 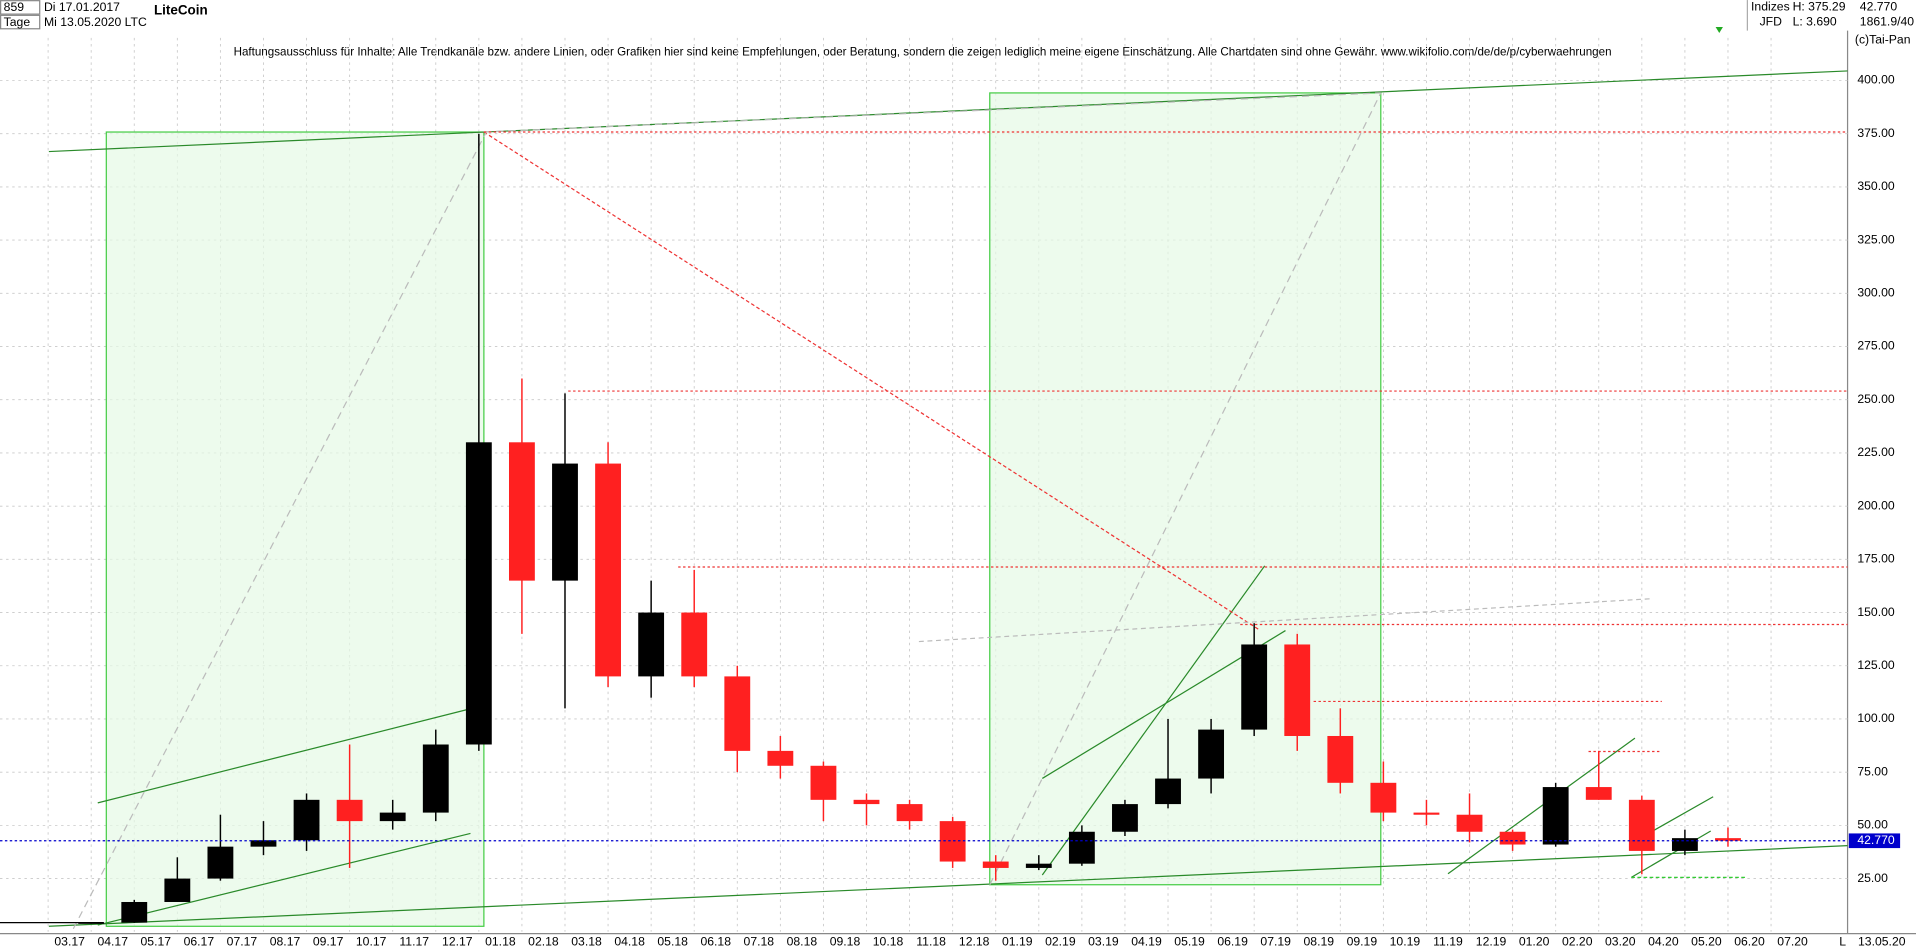 I want to click on x-tick-label: 10.19, so click(x=1405, y=941).